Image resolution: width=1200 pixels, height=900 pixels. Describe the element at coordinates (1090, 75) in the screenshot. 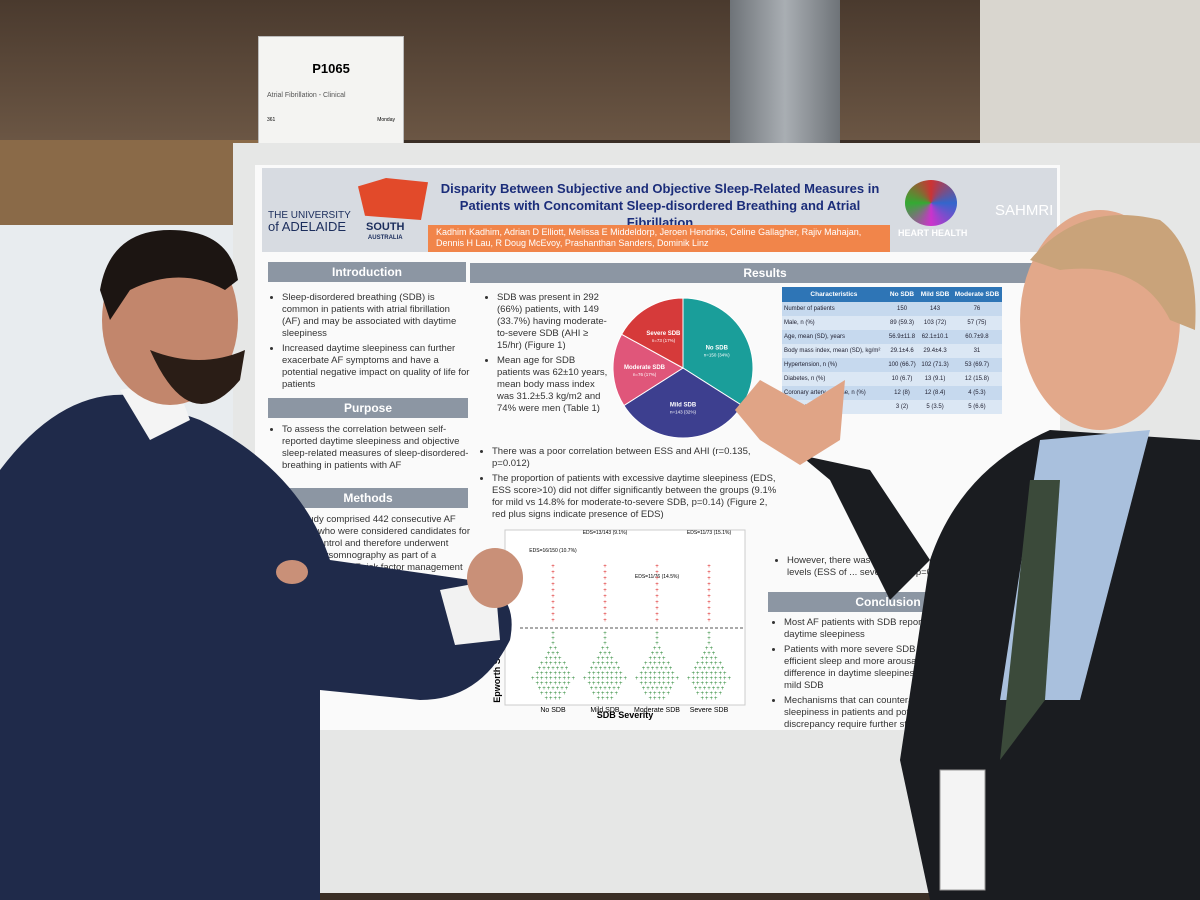

I see `wall-right` at that location.